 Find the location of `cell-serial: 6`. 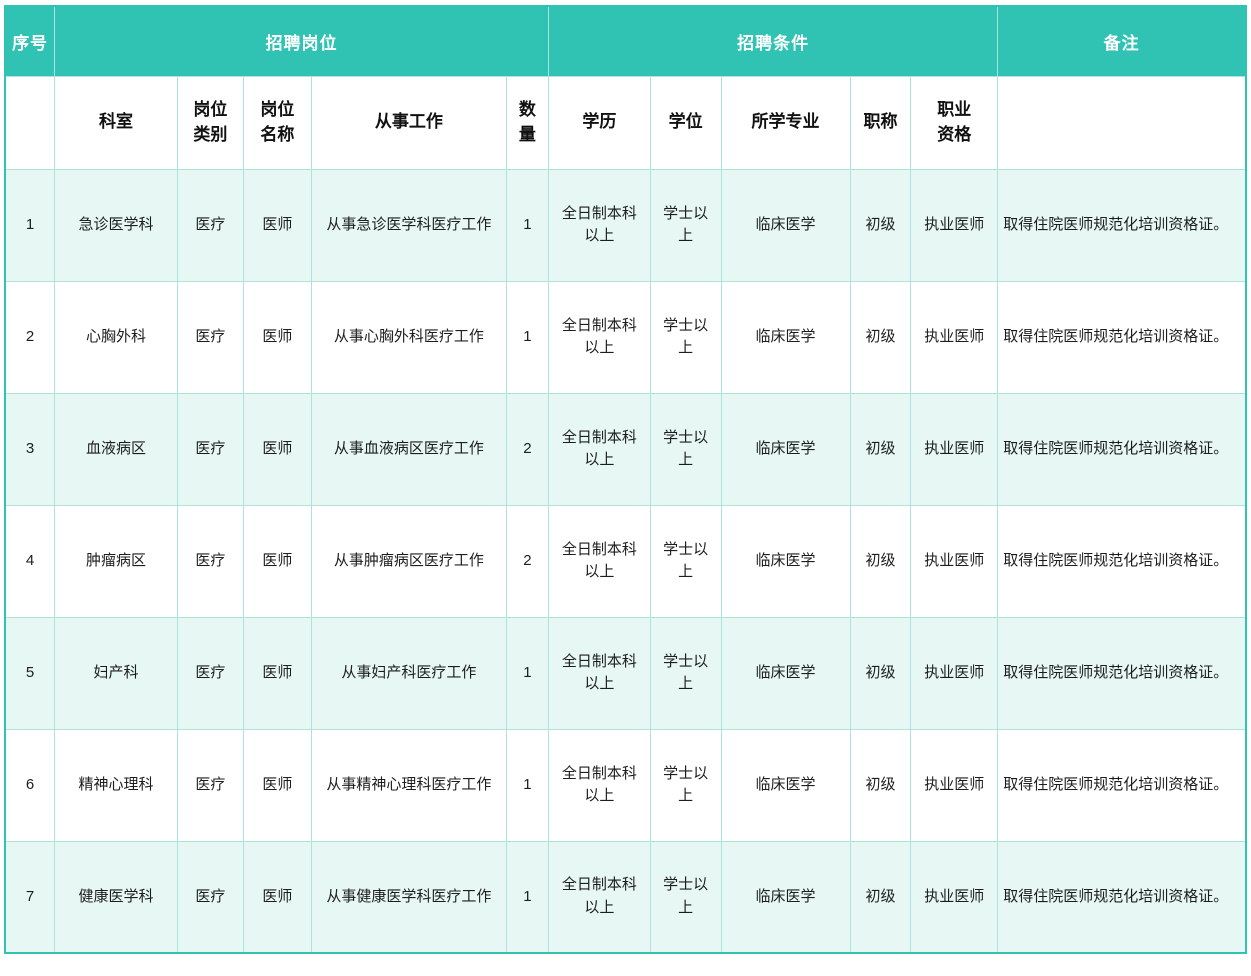

cell-serial: 6 is located at coordinates (30, 785).